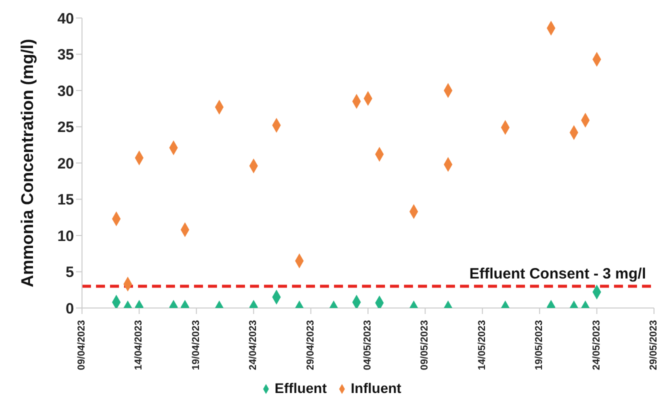 Image resolution: width=670 pixels, height=409 pixels. I want to click on ref-line-label: Effluent Consent - 3 mg/l, so click(557, 273).